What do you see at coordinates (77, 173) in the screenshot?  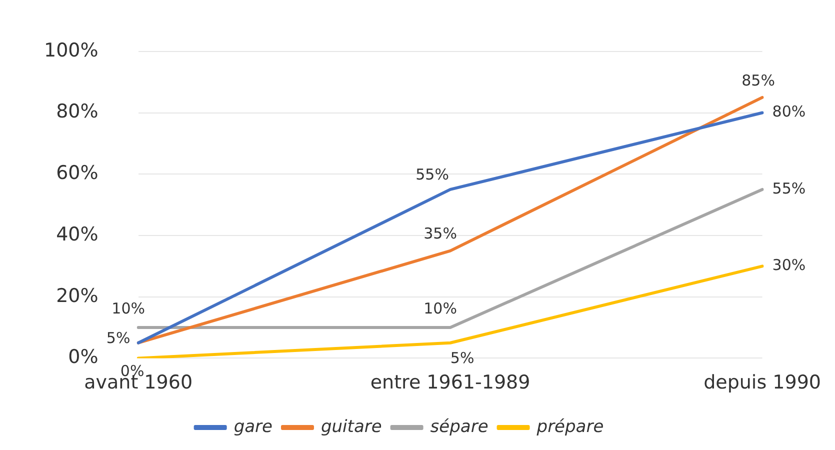 I see `y-tick-label: 60%` at bounding box center [77, 173].